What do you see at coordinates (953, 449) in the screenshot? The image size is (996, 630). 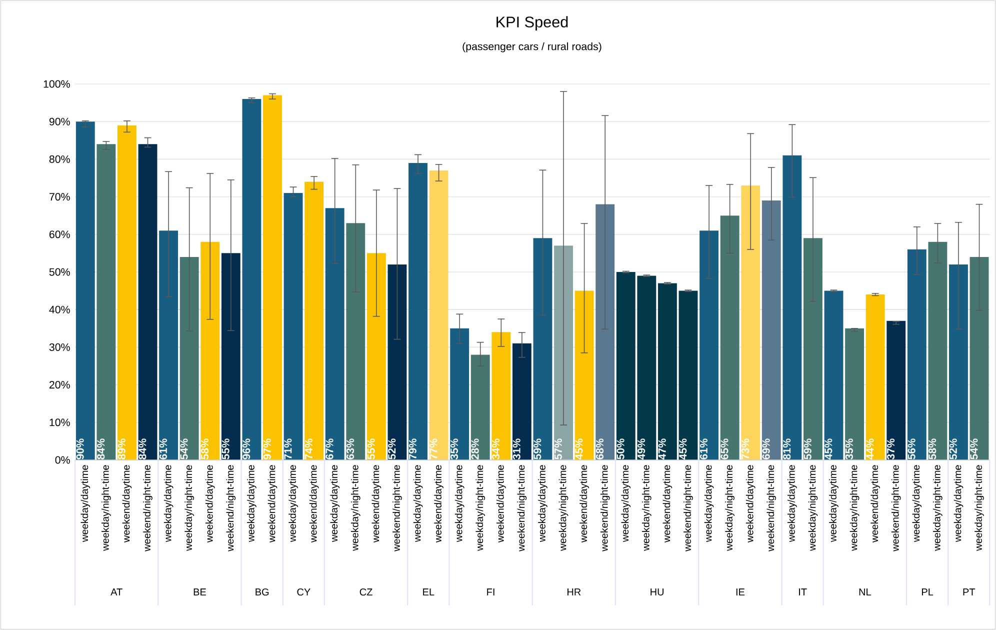 I see `data-label: 52%` at bounding box center [953, 449].